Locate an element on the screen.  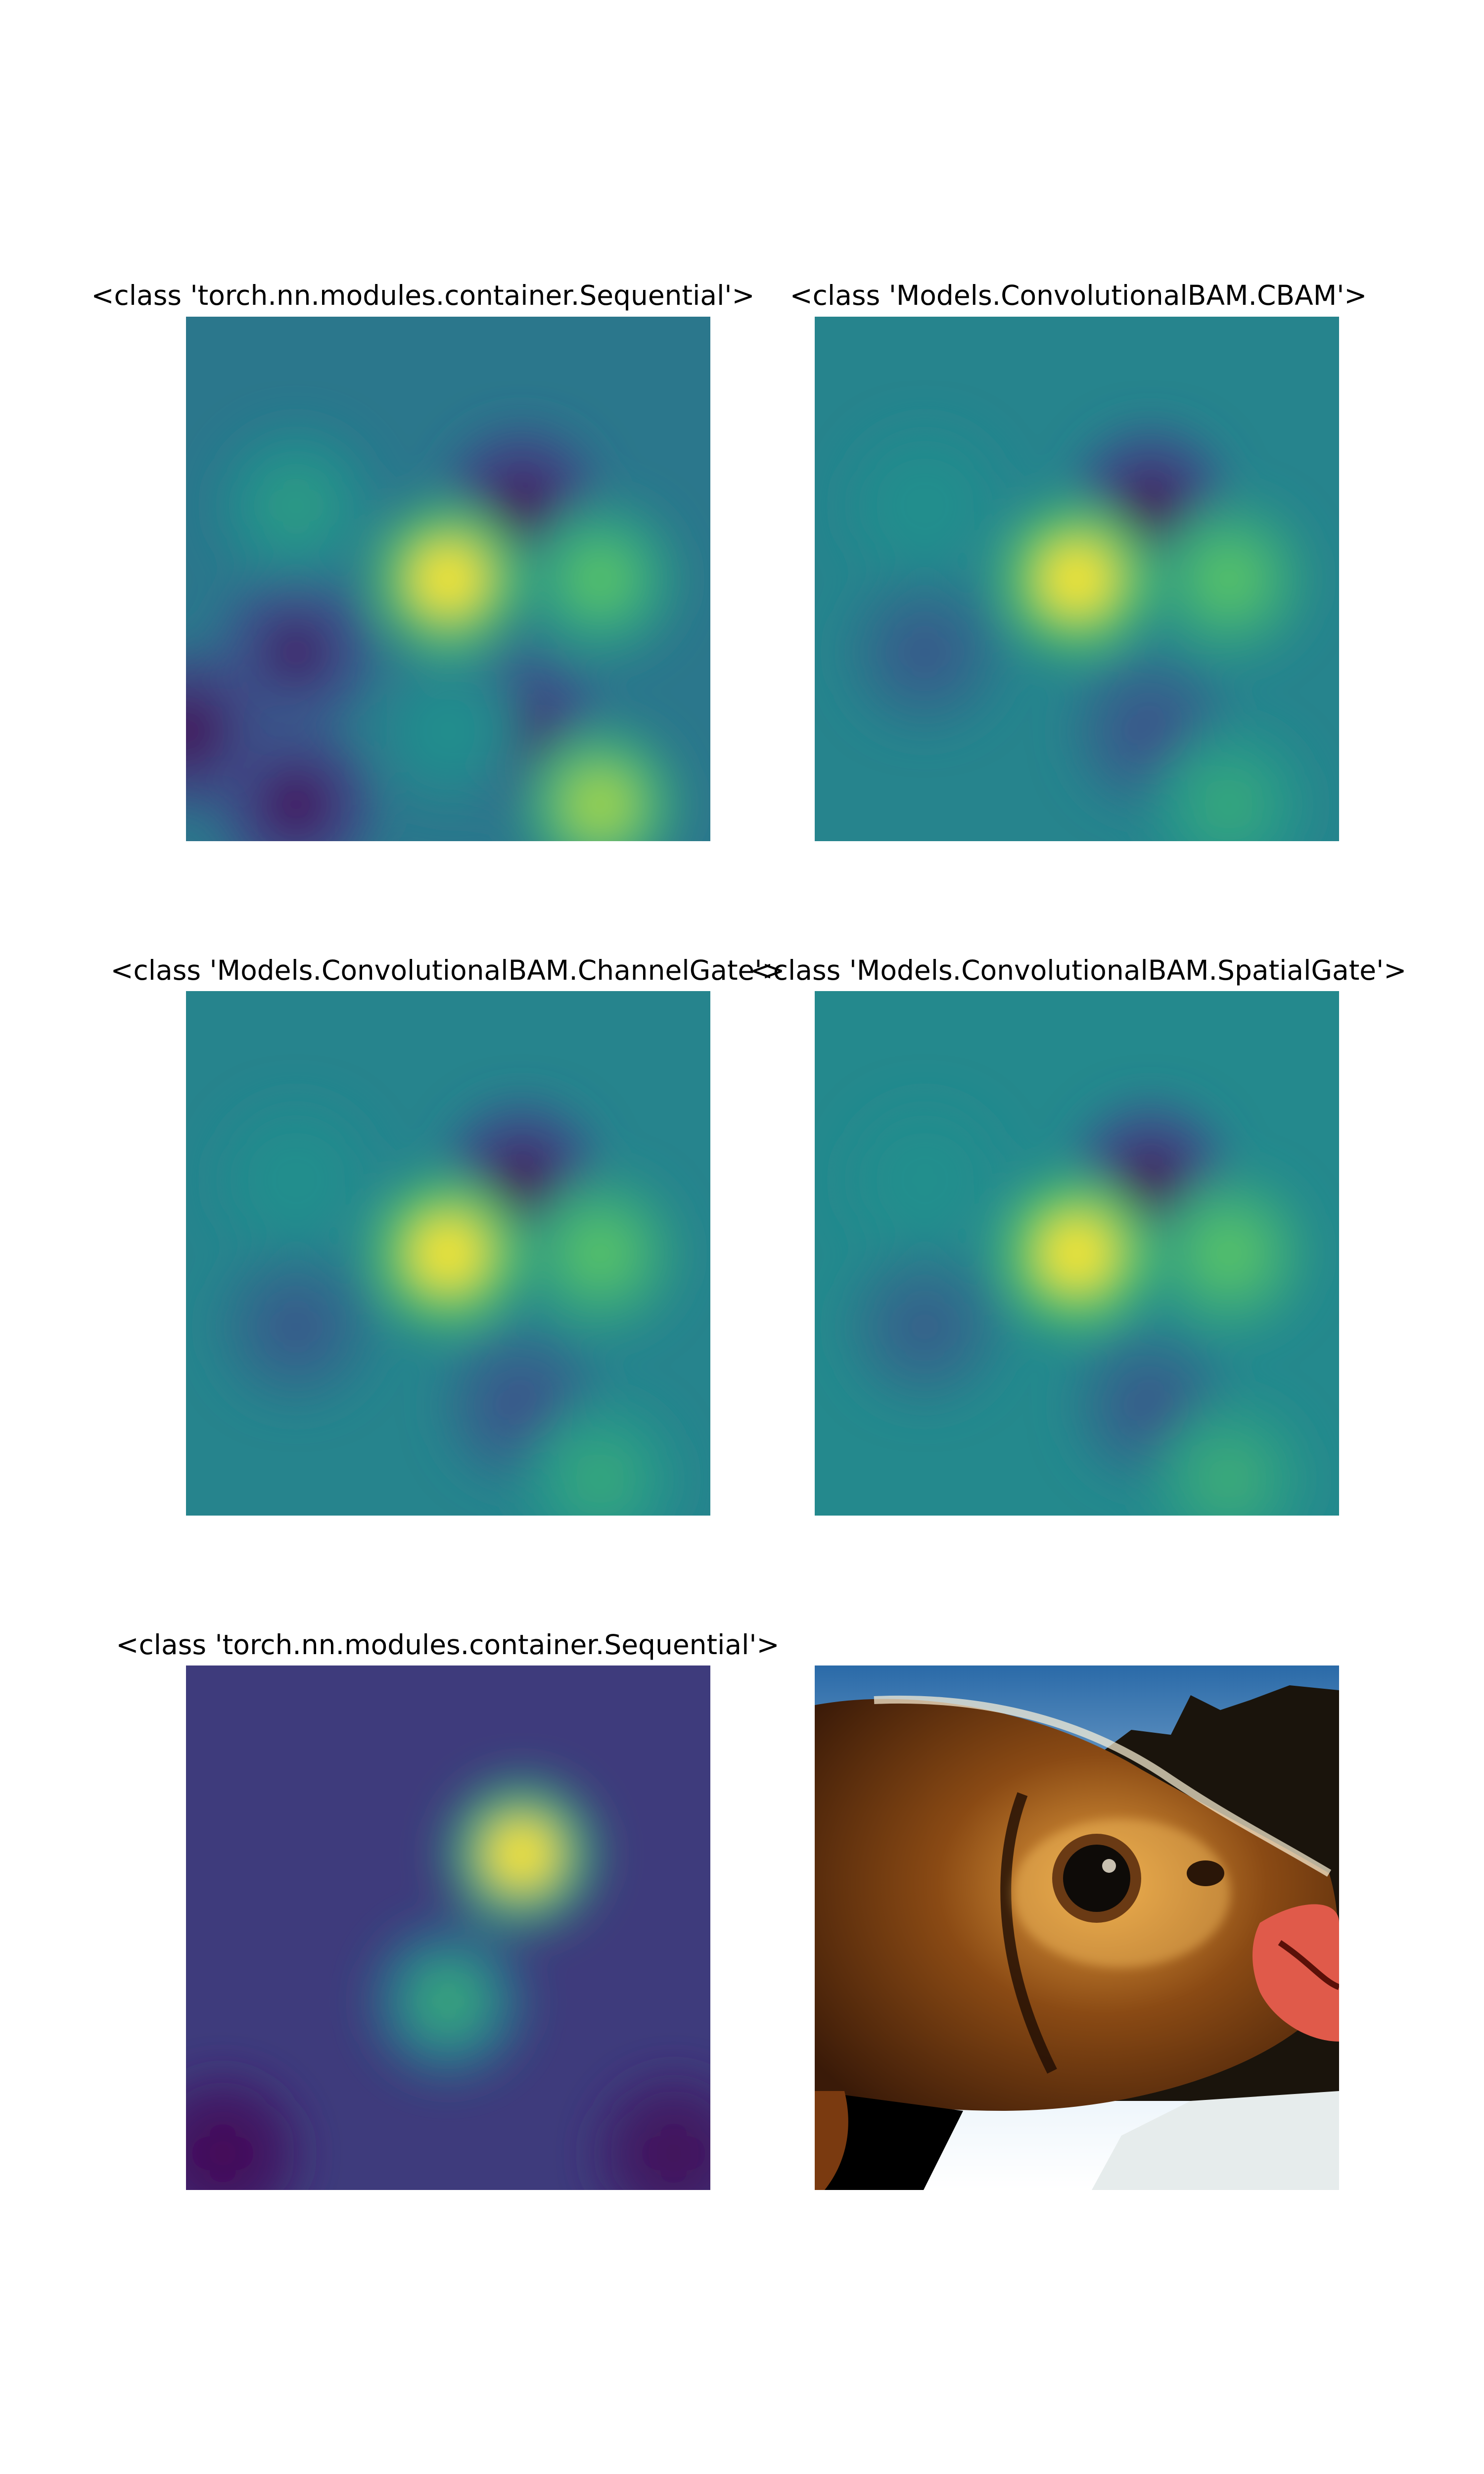
photo-water is located at coordinates (1215, 2140).